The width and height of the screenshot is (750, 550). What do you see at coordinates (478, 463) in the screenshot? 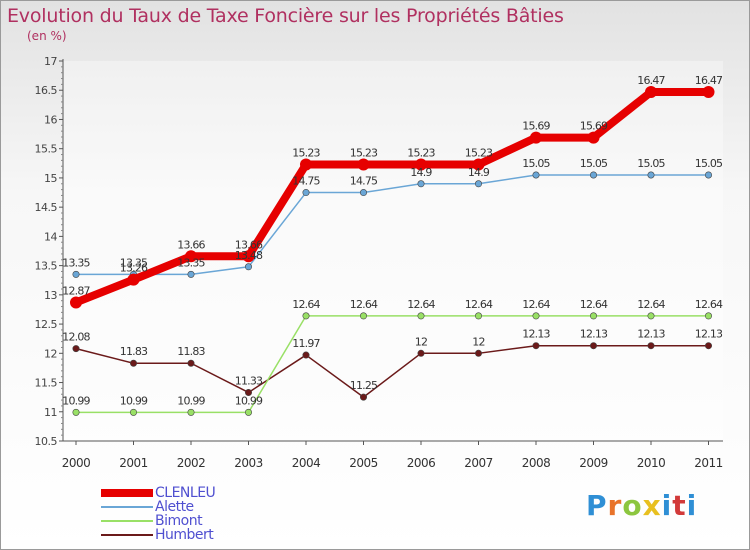
I see `x-tick-label: 2007` at bounding box center [478, 463].